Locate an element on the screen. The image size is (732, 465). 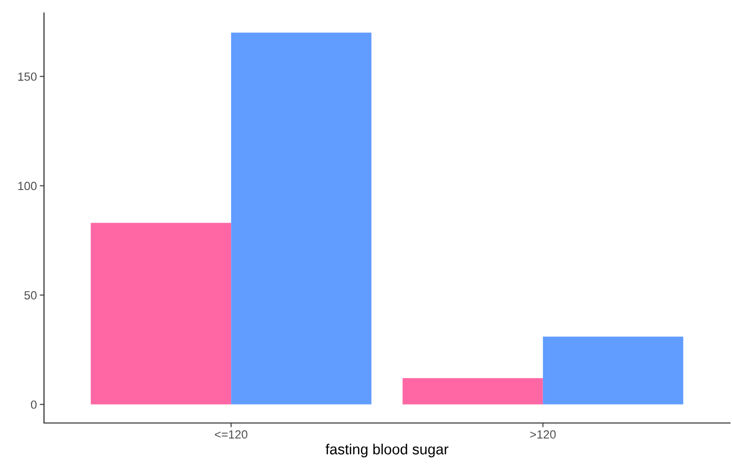
x-tick-label: <=120 is located at coordinates (231, 434).